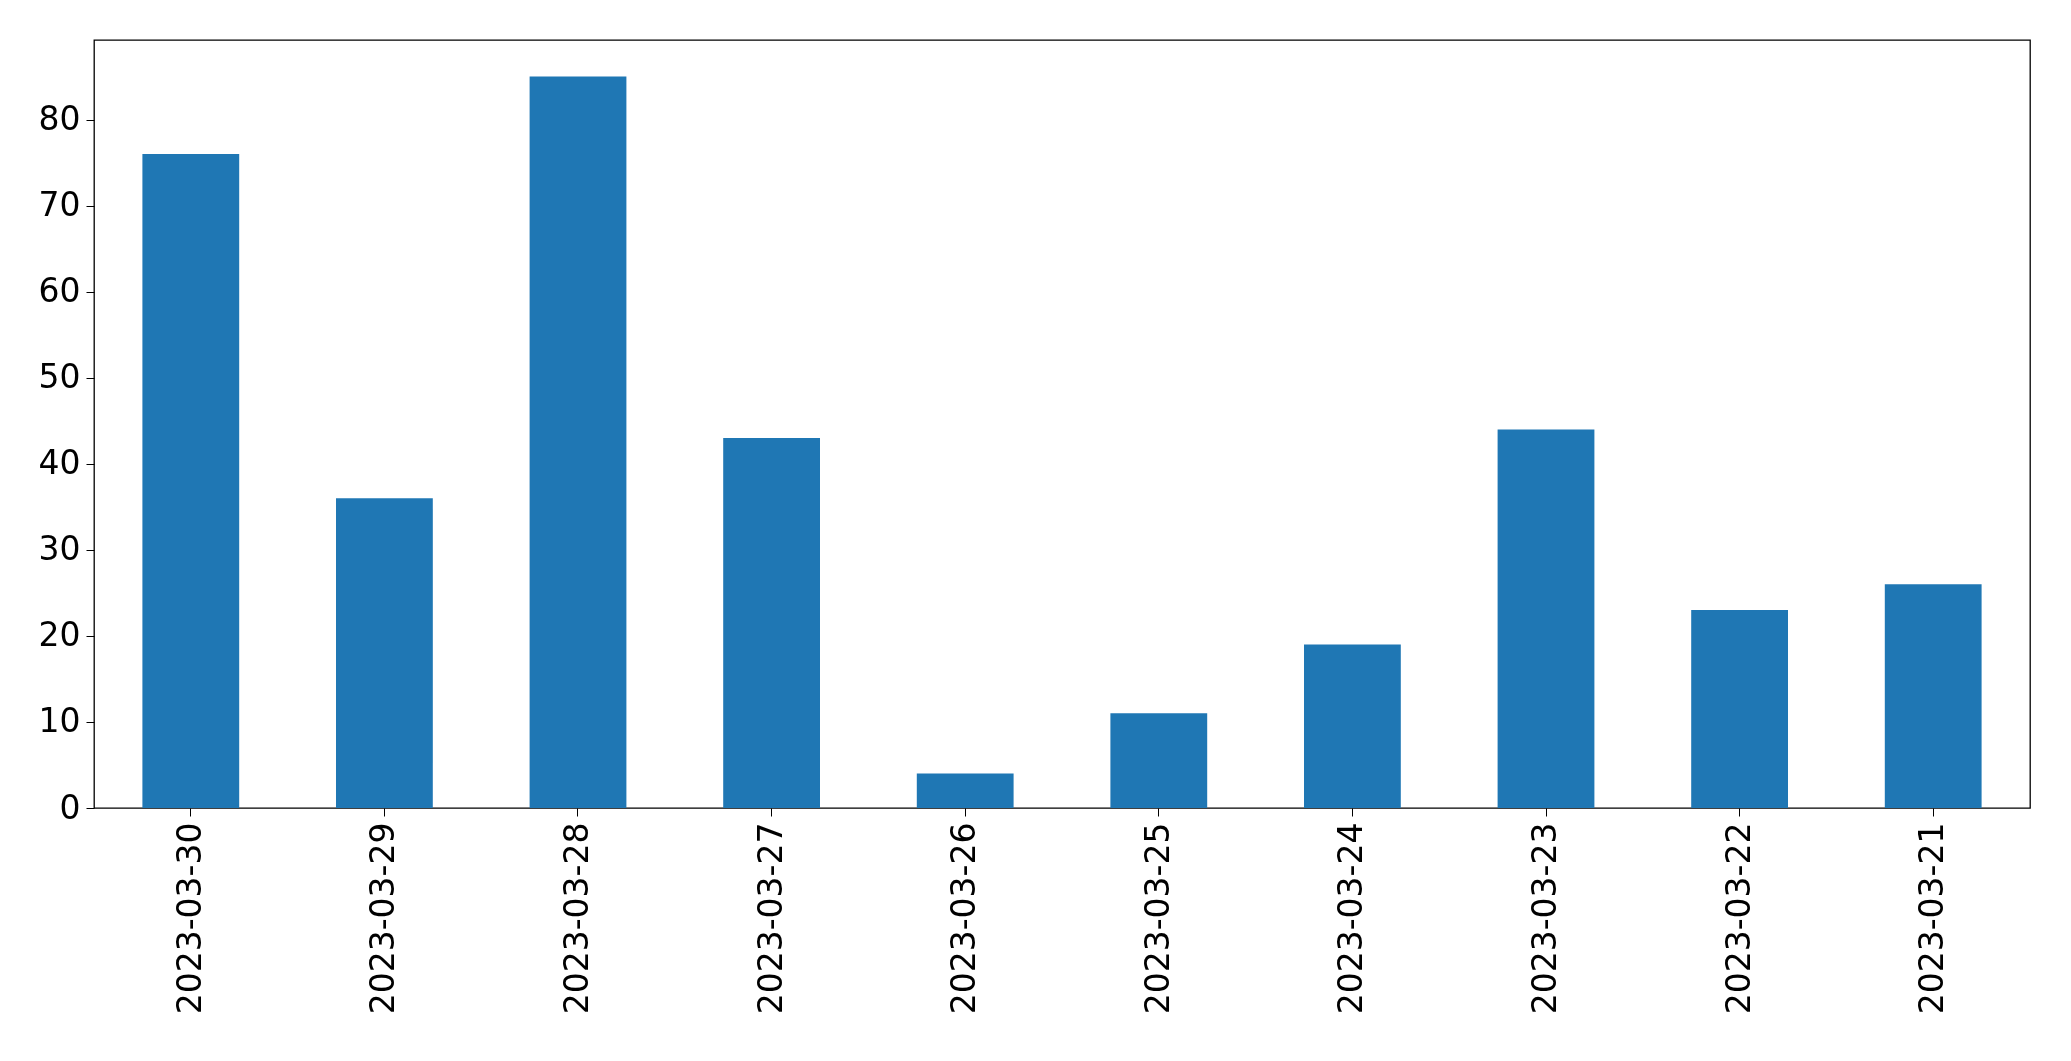  What do you see at coordinates (59, 549) in the screenshot?
I see `y-tick-label: 30` at bounding box center [59, 549].